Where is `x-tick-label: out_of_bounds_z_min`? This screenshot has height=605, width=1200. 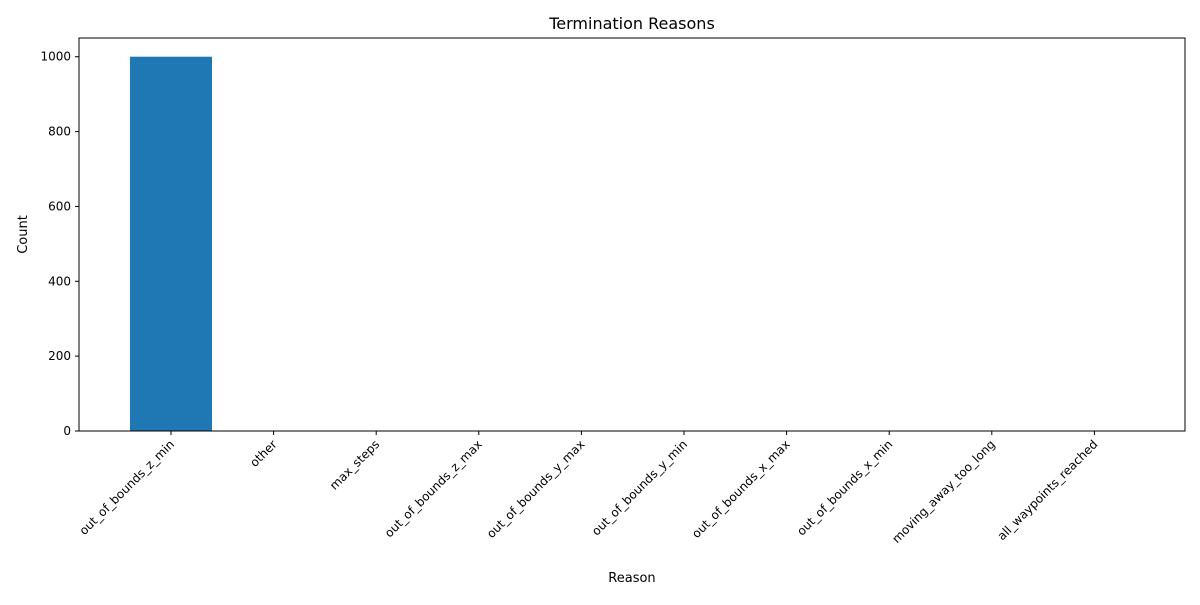 x-tick-label: out_of_bounds_z_min is located at coordinates (127, 487).